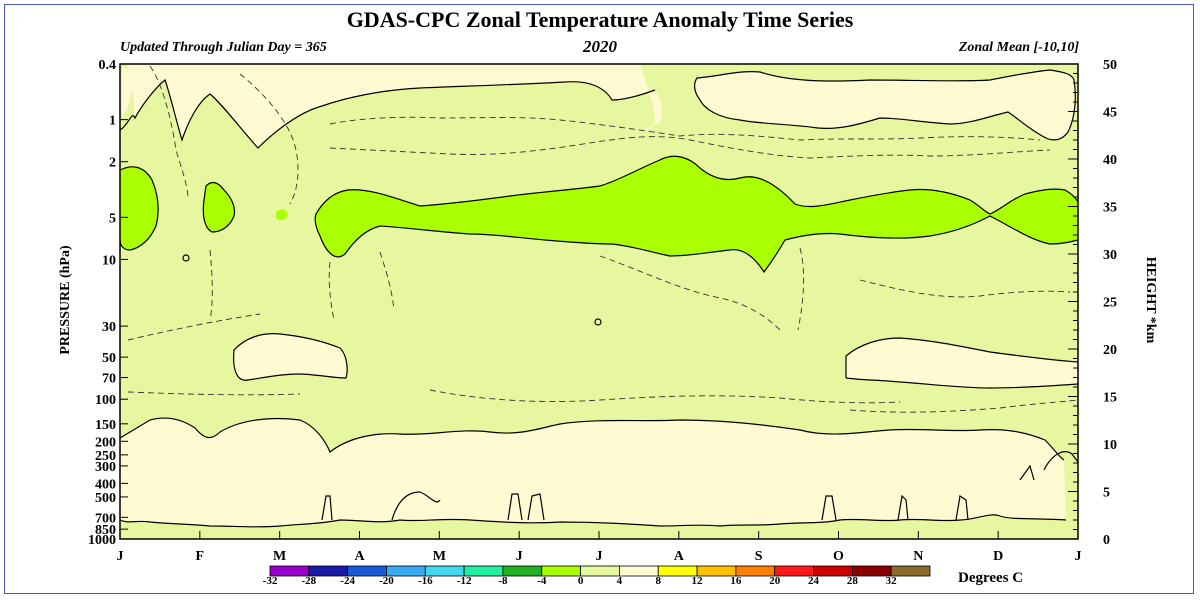 This screenshot has height=600, width=1200. I want to click on pressure-tick-label: 1000, so click(102, 540).